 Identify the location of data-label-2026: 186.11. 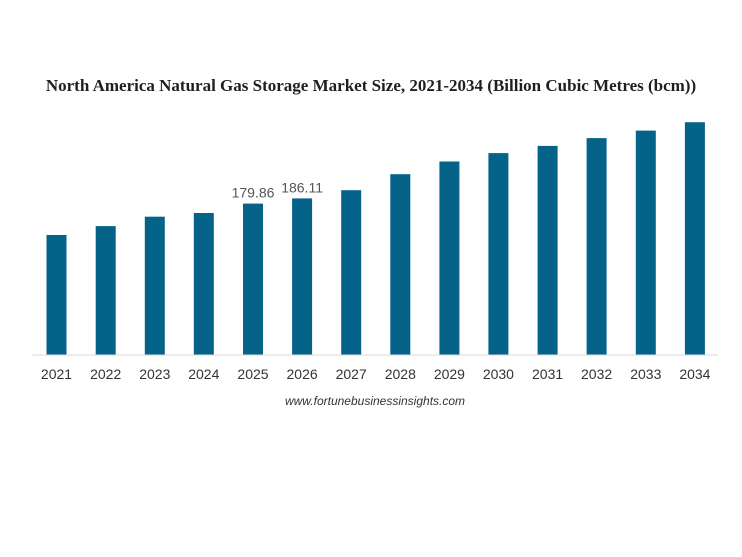
(302, 187).